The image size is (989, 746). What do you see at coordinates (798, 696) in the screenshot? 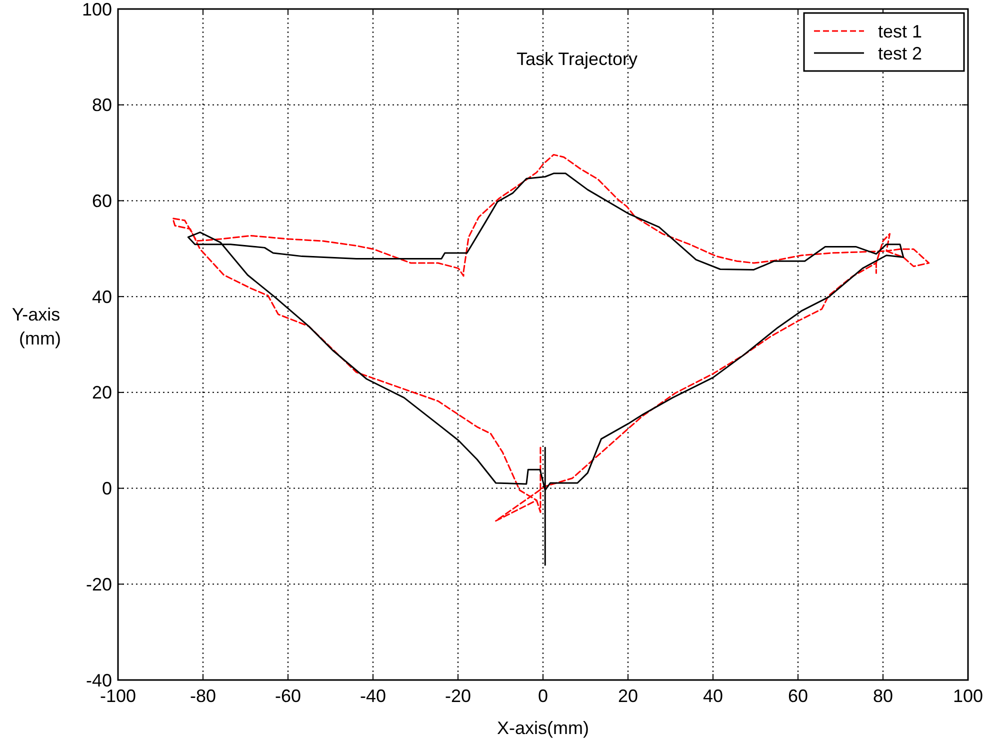
I see `x-tick-label: 60` at bounding box center [798, 696].